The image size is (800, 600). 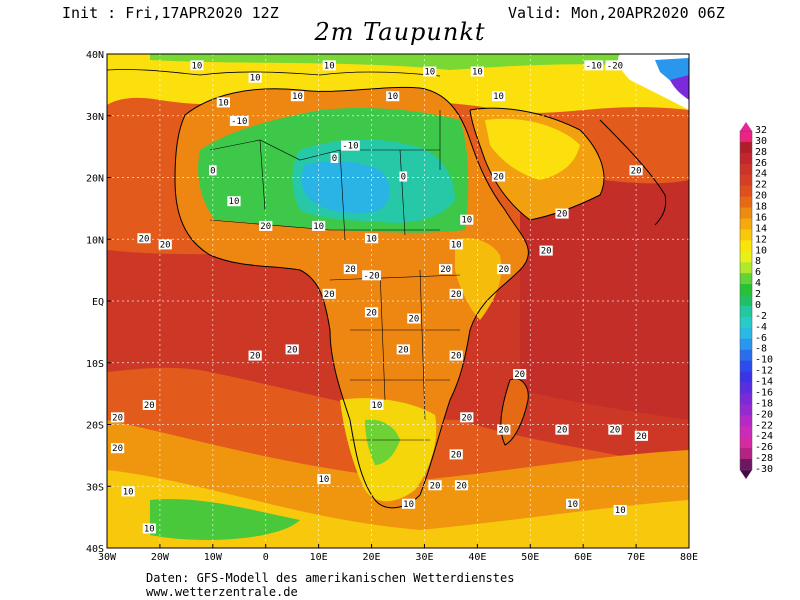 What do you see at coordinates (689, 557) in the screenshot?
I see `lon-label: 80E` at bounding box center [689, 557].